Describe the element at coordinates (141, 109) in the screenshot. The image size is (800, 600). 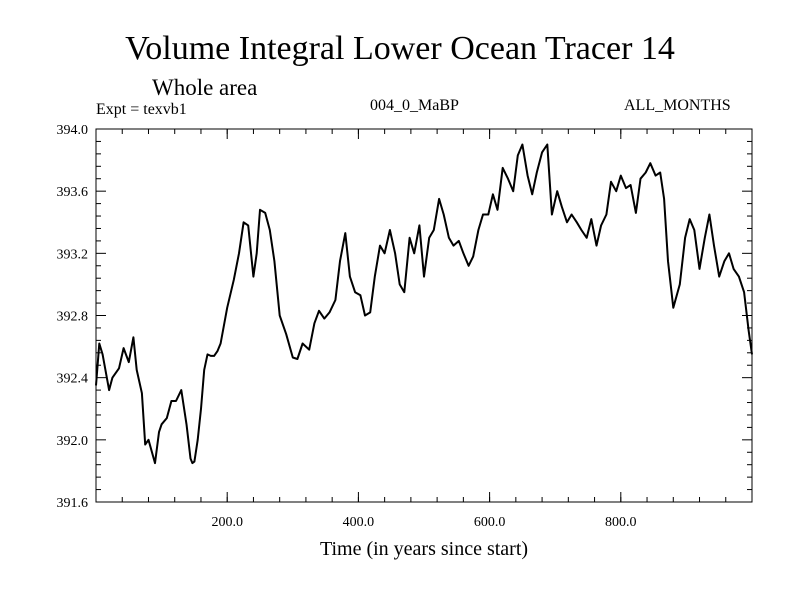
I see `experiment-label: Expt = texvb1` at that location.